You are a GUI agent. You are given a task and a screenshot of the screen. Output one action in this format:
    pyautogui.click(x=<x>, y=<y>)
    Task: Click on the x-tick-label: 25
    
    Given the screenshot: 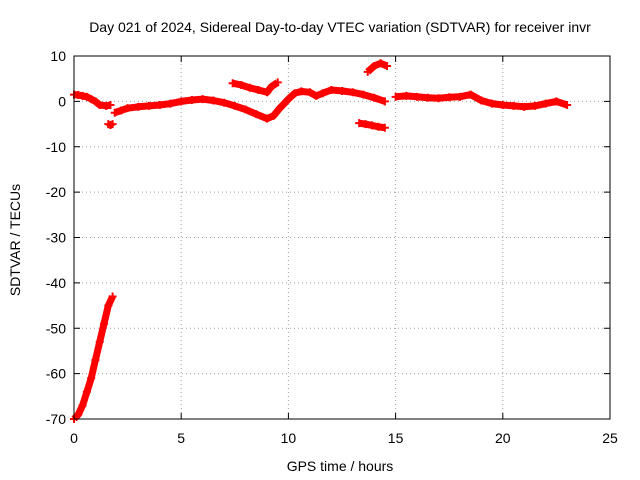 What is the action you would take?
    pyautogui.click(x=610, y=438)
    